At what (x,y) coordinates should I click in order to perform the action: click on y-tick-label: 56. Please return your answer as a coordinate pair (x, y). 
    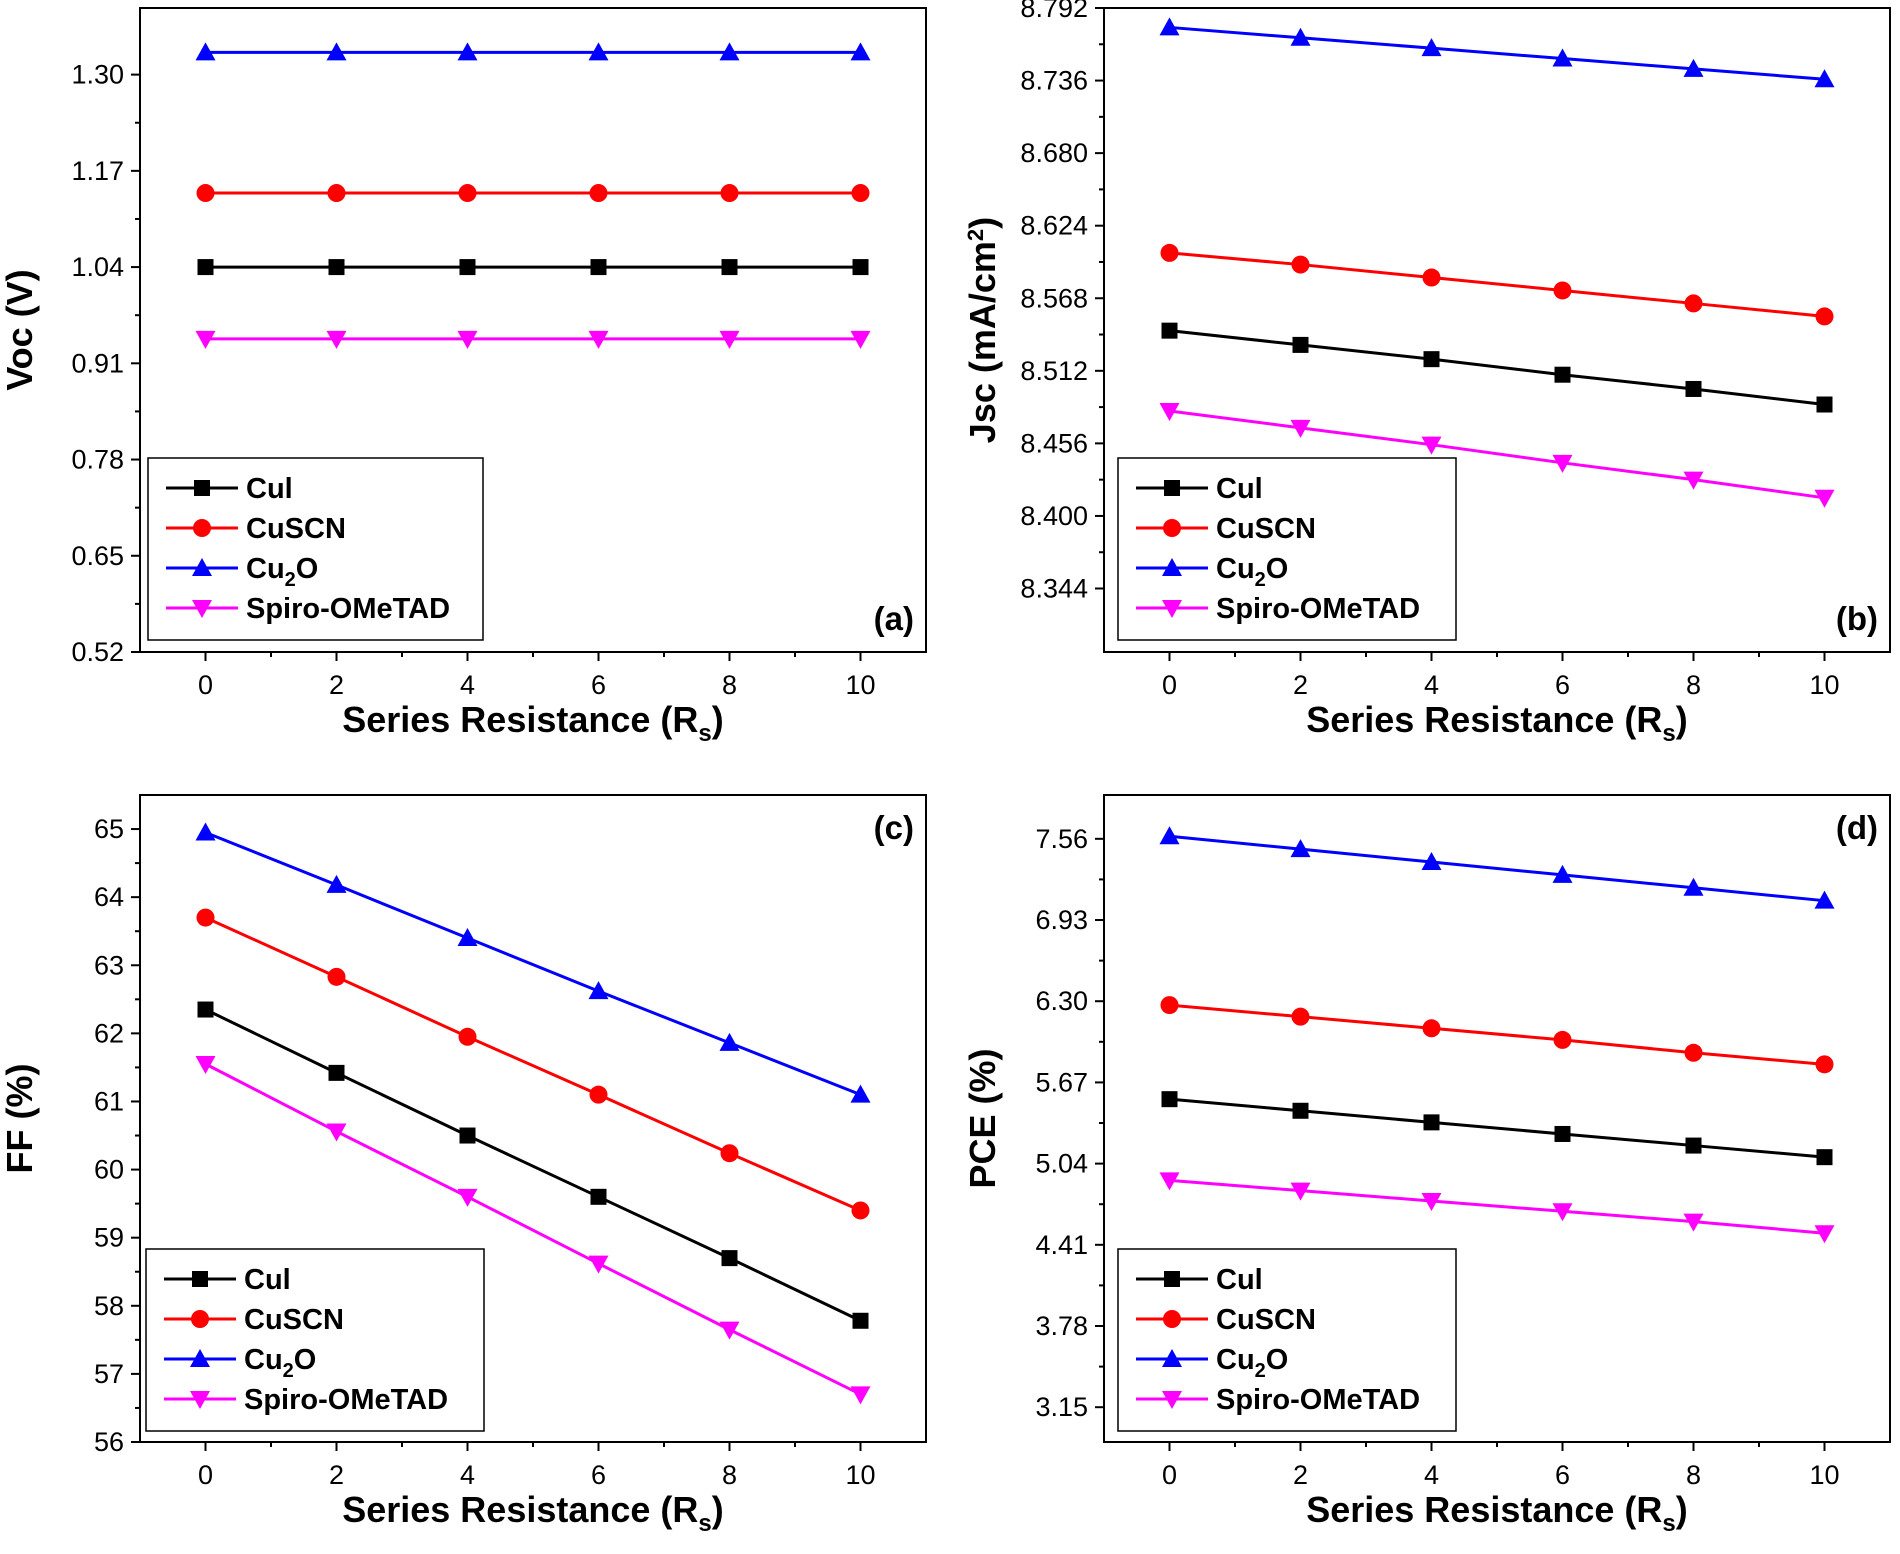
    Looking at the image, I should click on (109, 1442).